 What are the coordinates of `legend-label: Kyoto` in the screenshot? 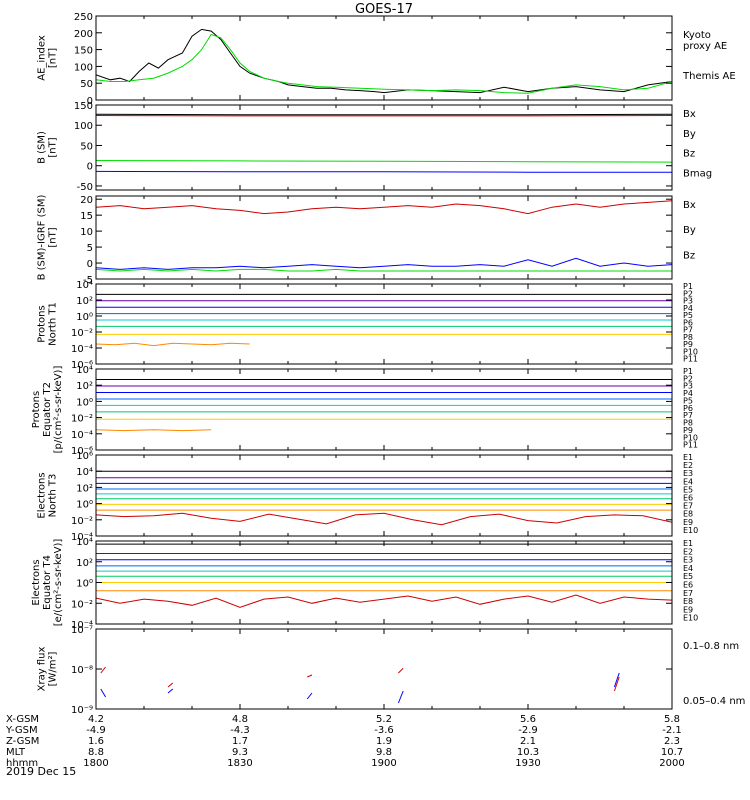 It's located at (697, 35).